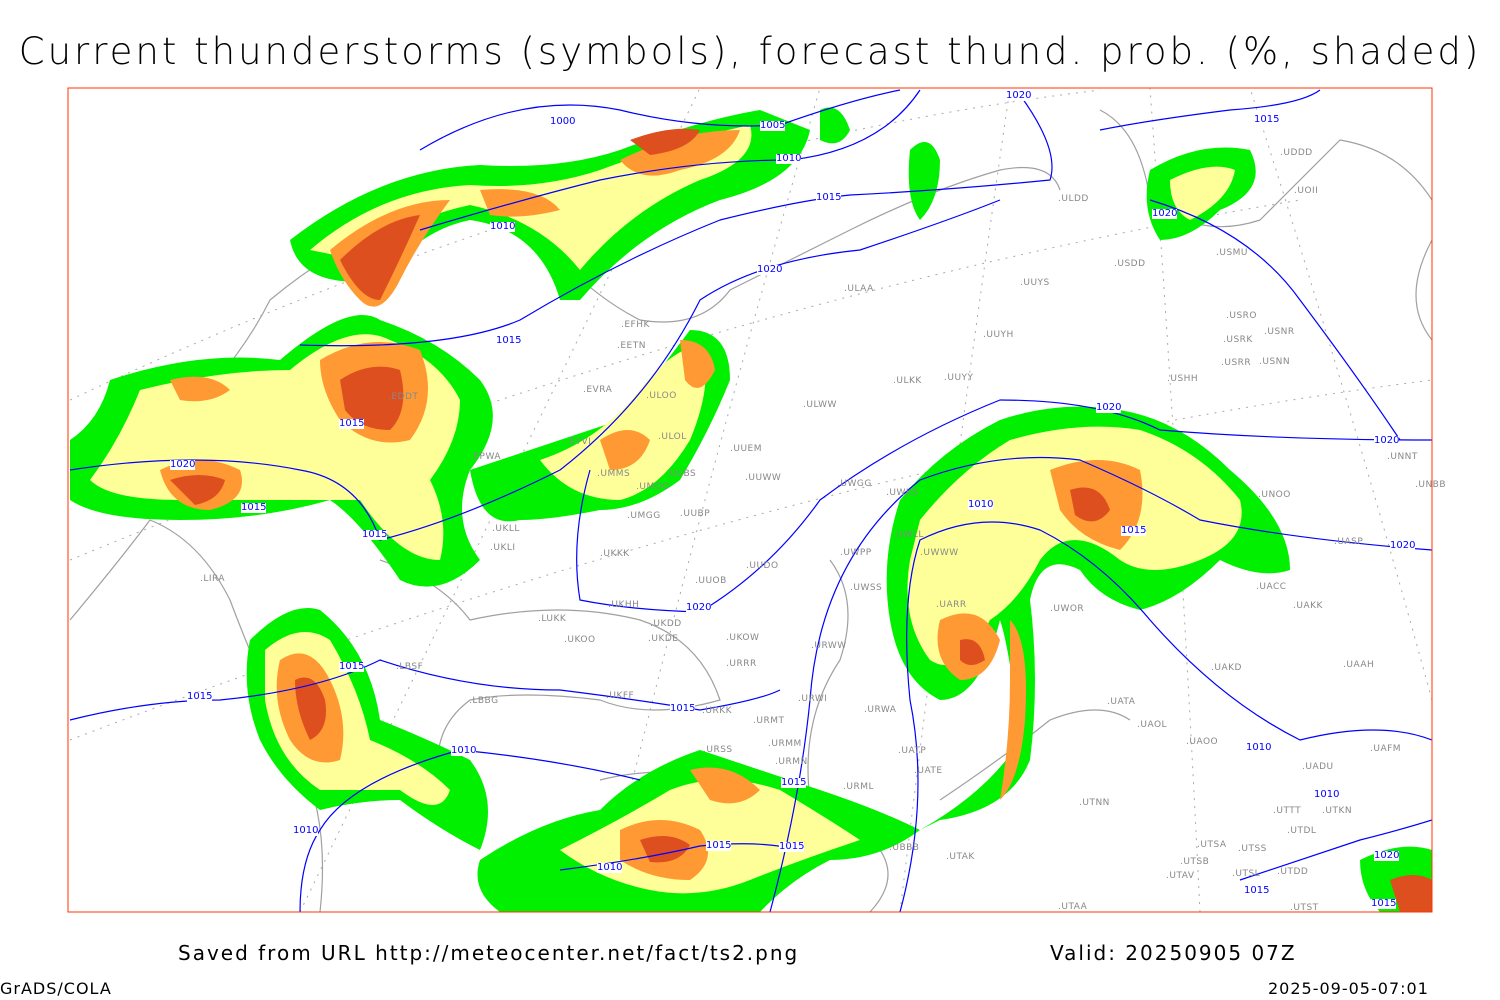 This screenshot has height=1000, width=1500. Describe the element at coordinates (813, 699) in the screenshot. I see `station-label: .URWI` at that location.